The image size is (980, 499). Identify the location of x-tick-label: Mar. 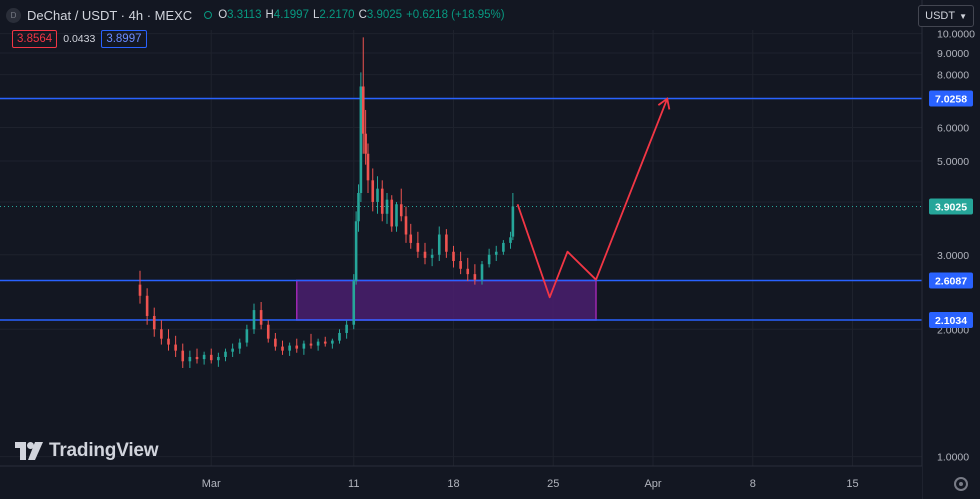
(211, 484).